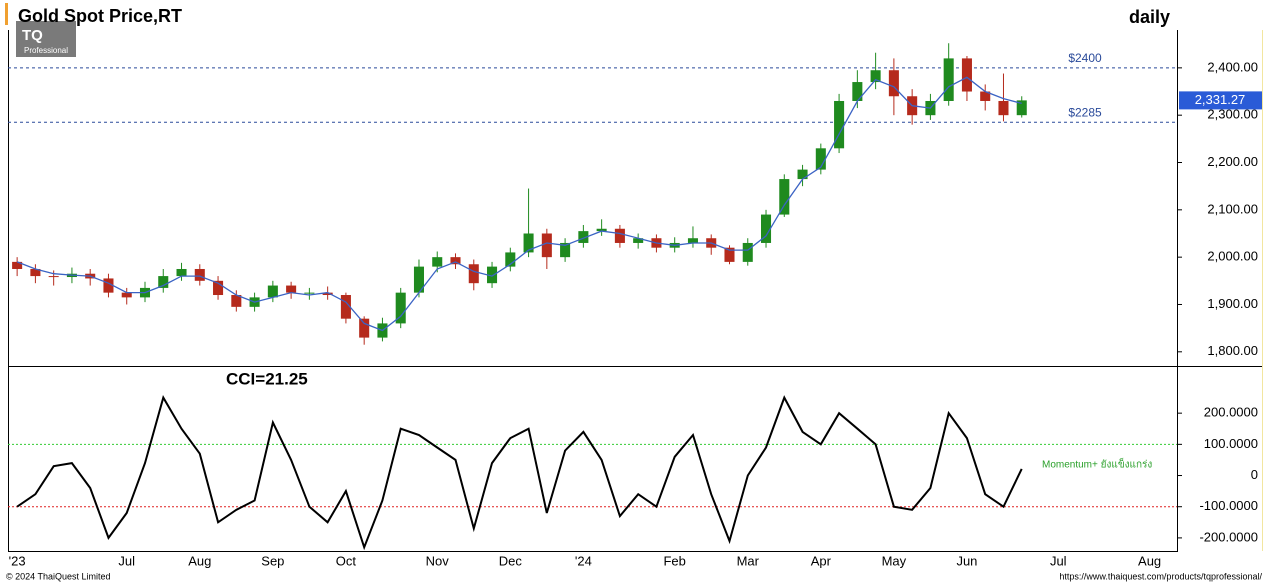 This screenshot has width=1268, height=584. Describe the element at coordinates (100, 16) in the screenshot. I see `chart-title: Gold Spot Price,RT` at that location.